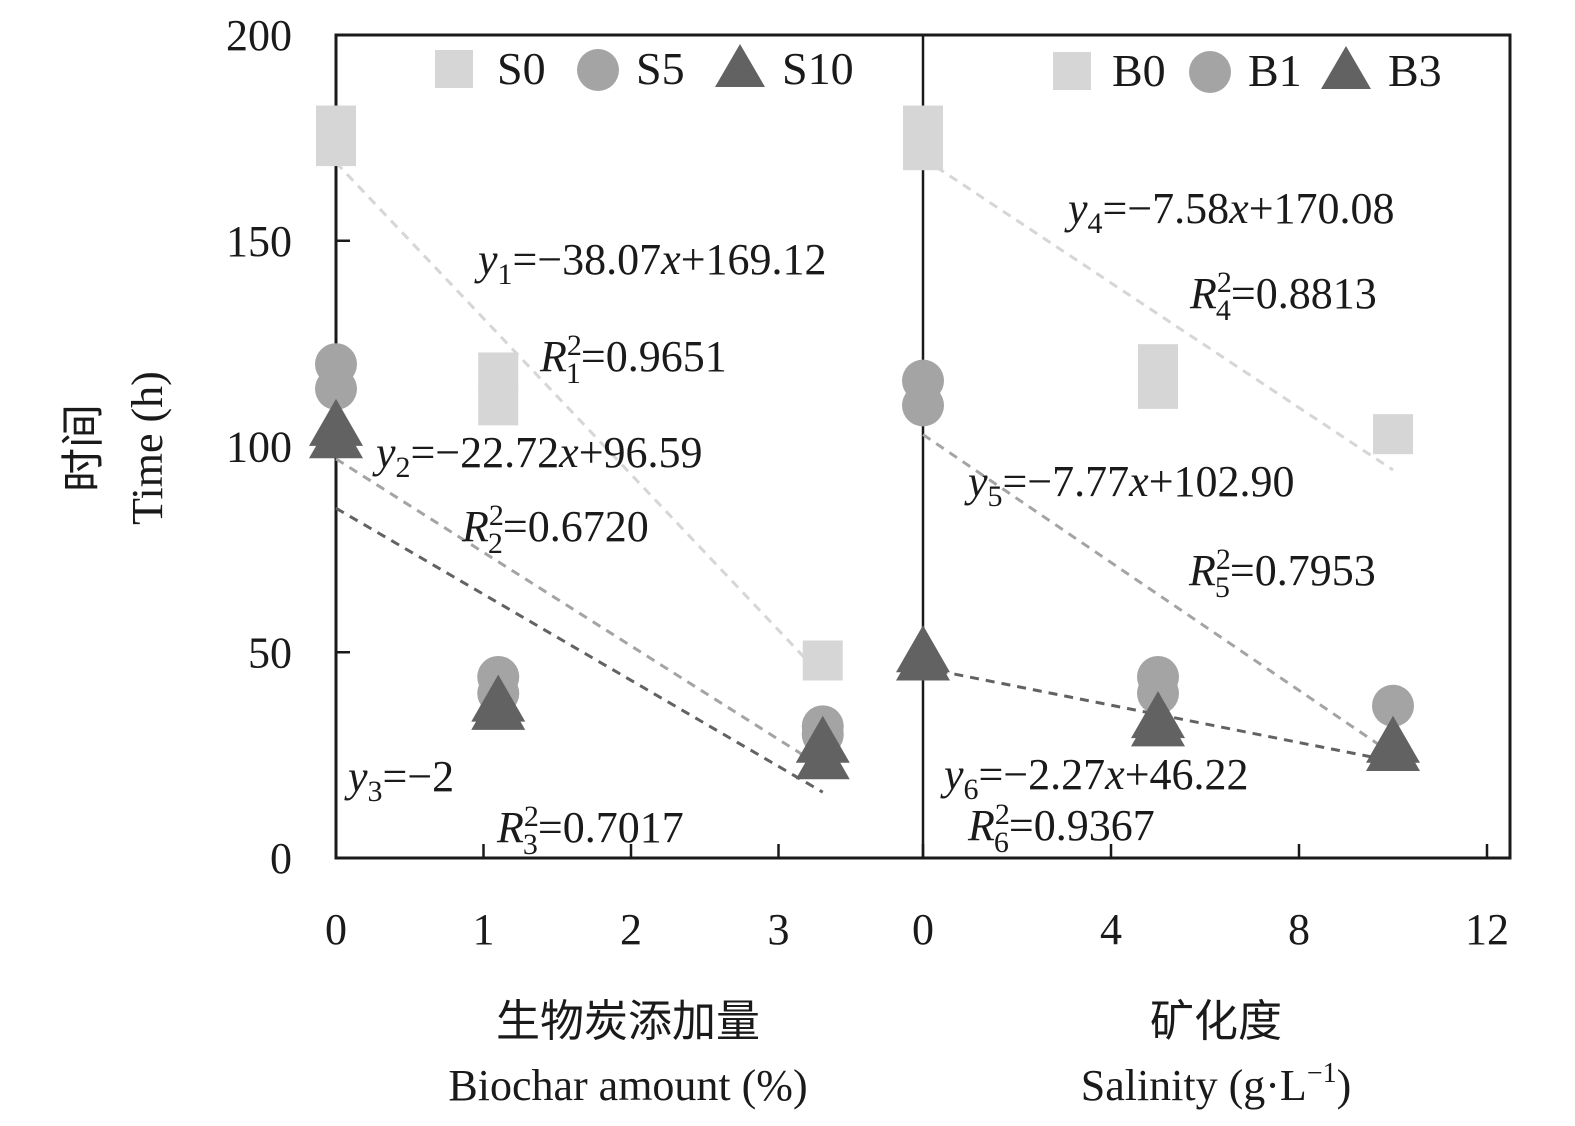 Image resolution: width=1575 pixels, height=1126 pixels. What do you see at coordinates (579, 419) in the screenshot?
I see `trendline-s0` at bounding box center [579, 419].